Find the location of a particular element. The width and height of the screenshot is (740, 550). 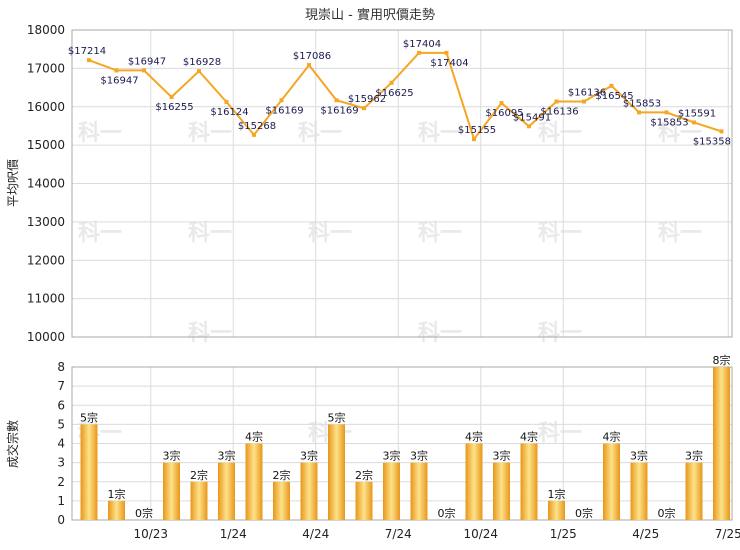

line-value-label: $16545 is located at coordinates (614, 96).